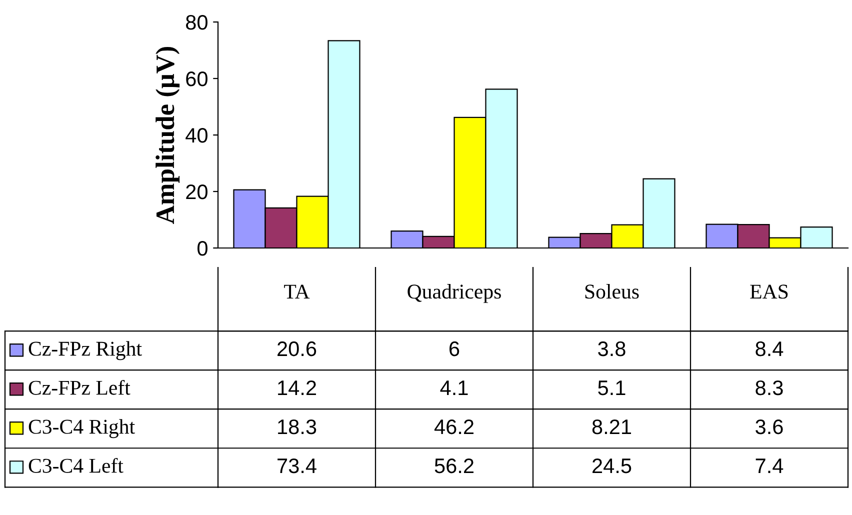  What do you see at coordinates (454, 387) in the screenshot?
I see `data-label: 4.1` at bounding box center [454, 387].